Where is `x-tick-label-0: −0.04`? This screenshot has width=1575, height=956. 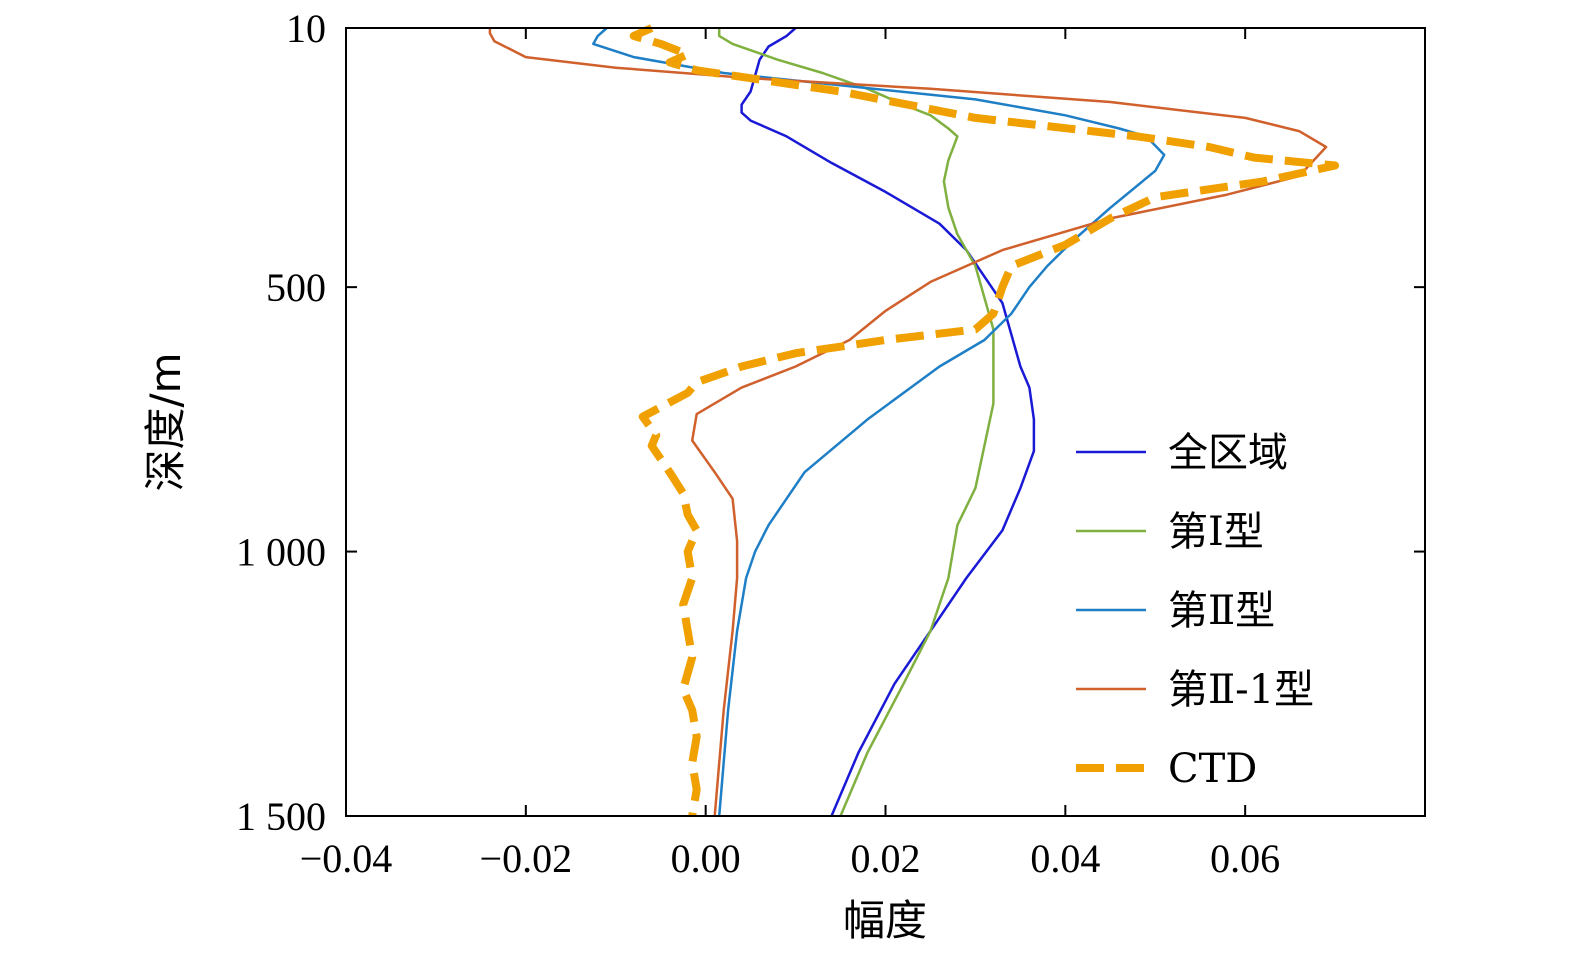 x-tick-label-0: −0.04 is located at coordinates (346, 858).